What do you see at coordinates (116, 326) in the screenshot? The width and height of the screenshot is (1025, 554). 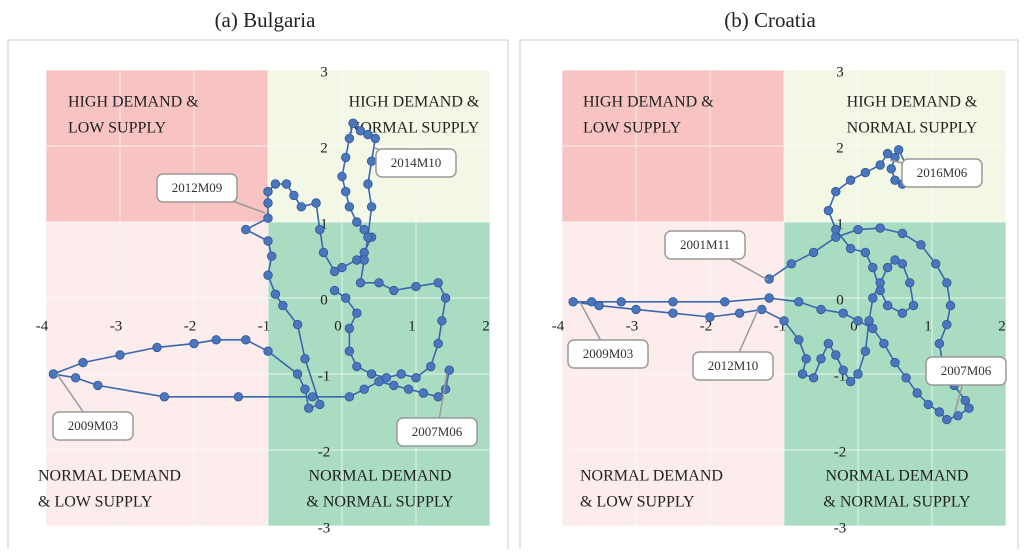 I see `x-tick-label: -3` at bounding box center [116, 326].